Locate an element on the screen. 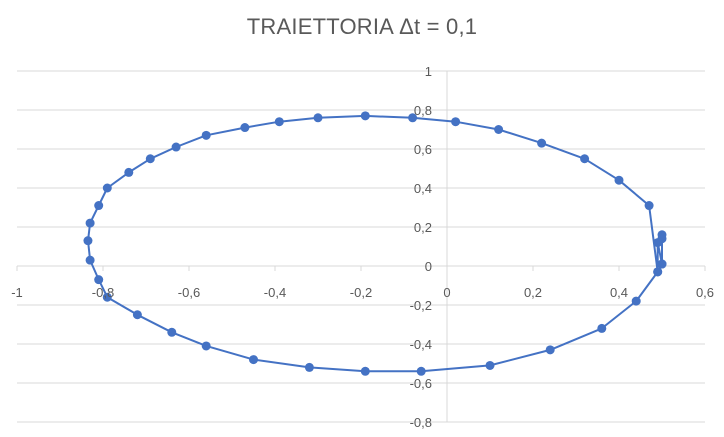 This screenshot has width=724, height=437. x-tick-label: -0,6 is located at coordinates (189, 292).